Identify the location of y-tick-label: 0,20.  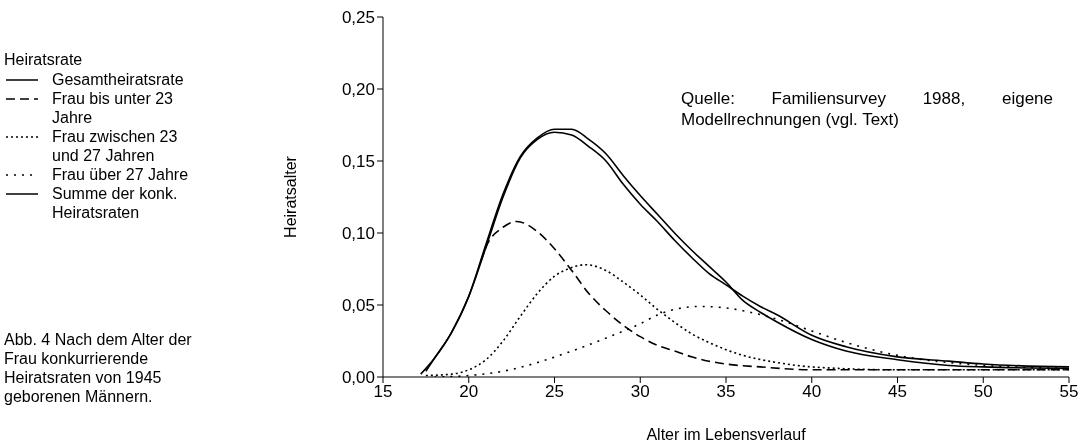
(358, 90).